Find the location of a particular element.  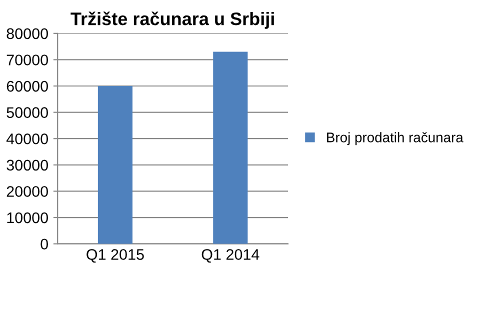

y-tick-label: 10000 is located at coordinates (27, 218).